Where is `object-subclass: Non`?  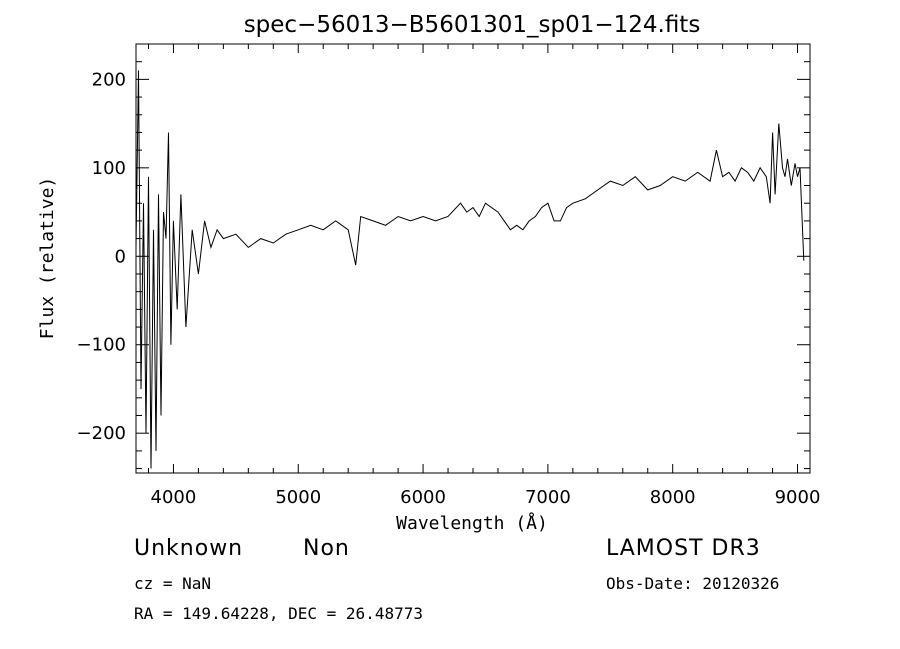 object-subclass: Non is located at coordinates (326, 548).